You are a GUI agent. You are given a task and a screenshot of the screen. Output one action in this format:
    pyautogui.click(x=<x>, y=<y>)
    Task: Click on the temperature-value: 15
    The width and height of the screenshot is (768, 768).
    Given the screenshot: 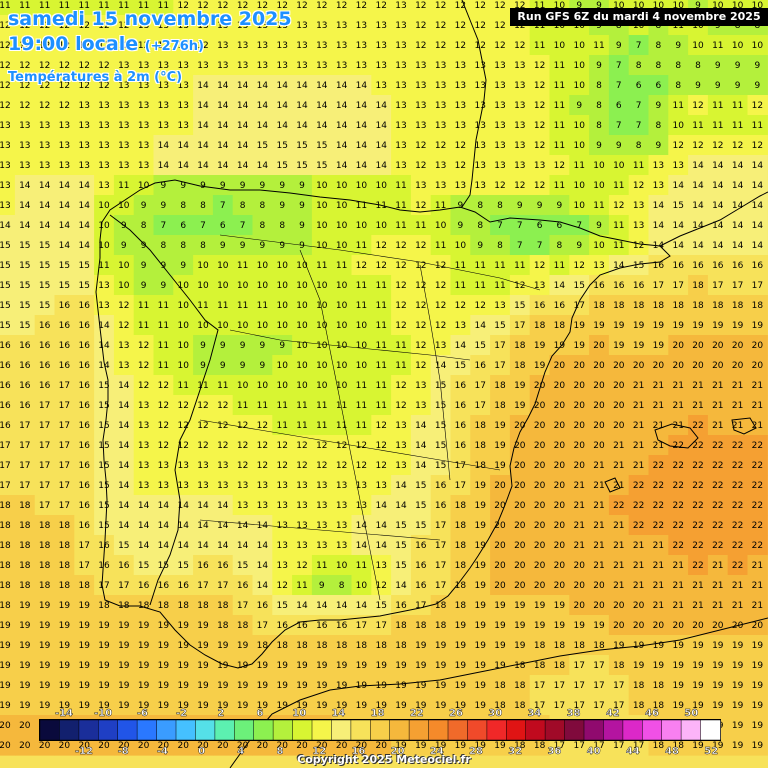 What is the action you would take?
    pyautogui.click(x=44, y=266)
    